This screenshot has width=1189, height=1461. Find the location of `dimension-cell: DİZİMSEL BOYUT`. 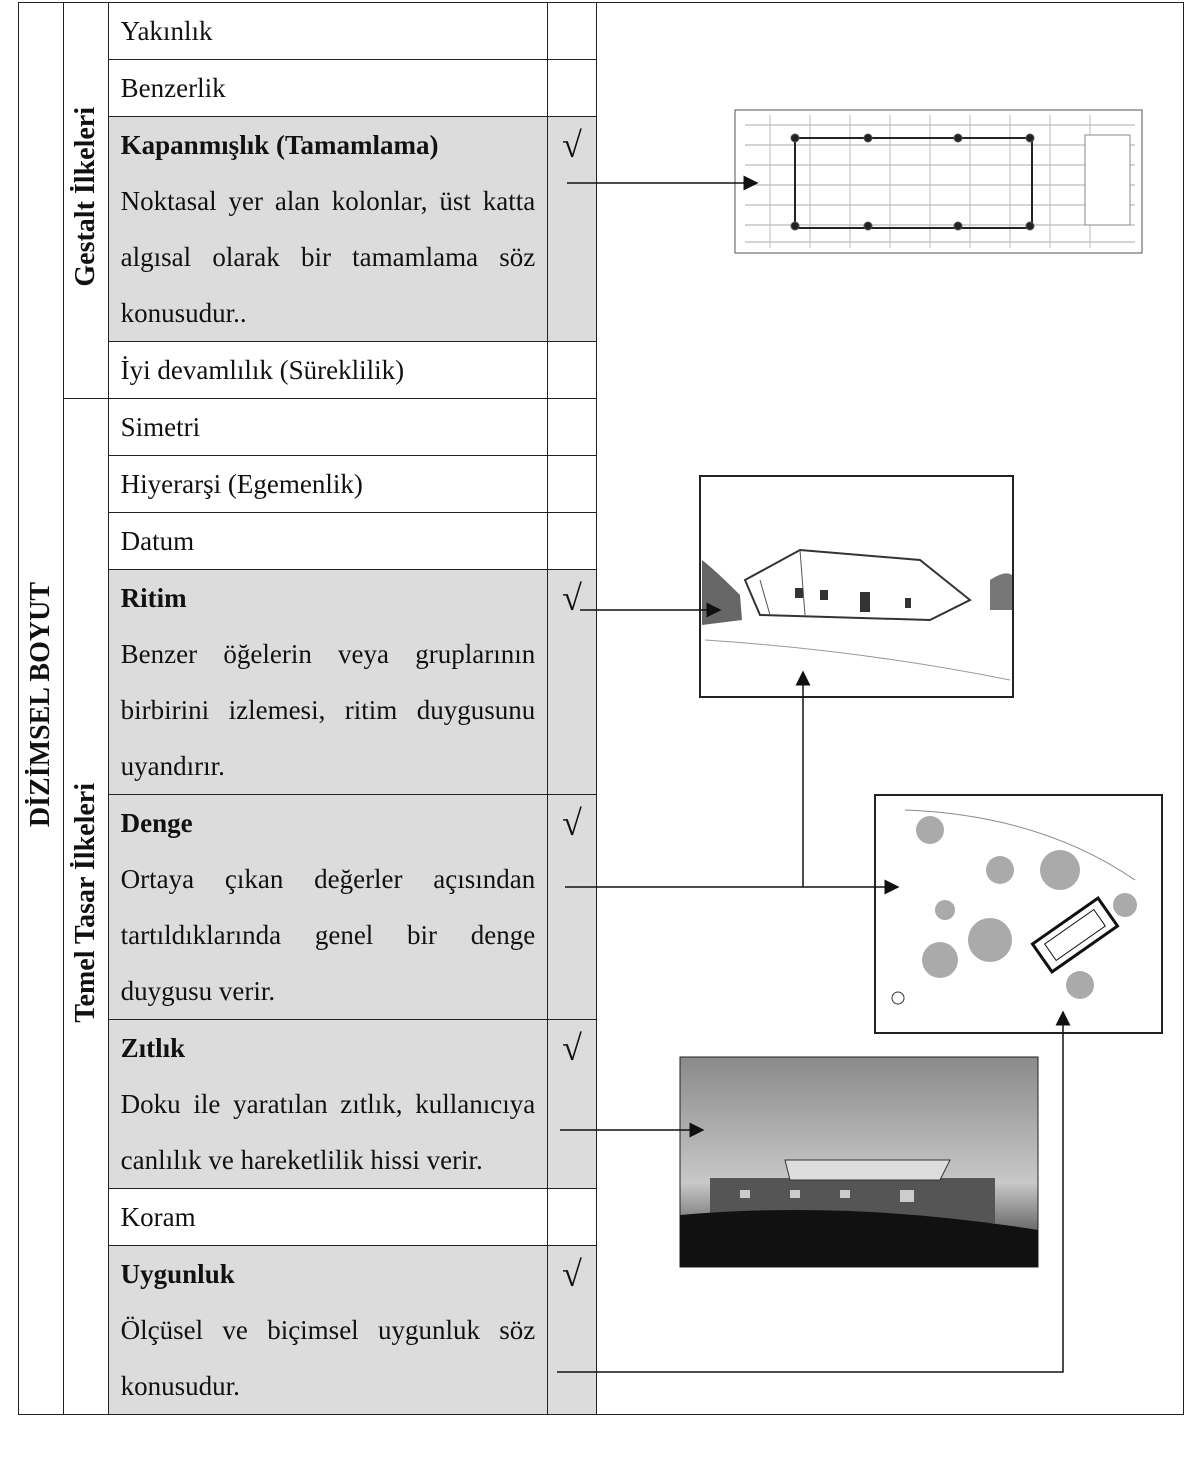

dimension-cell: DİZİMSEL BOYUT is located at coordinates (41, 708).